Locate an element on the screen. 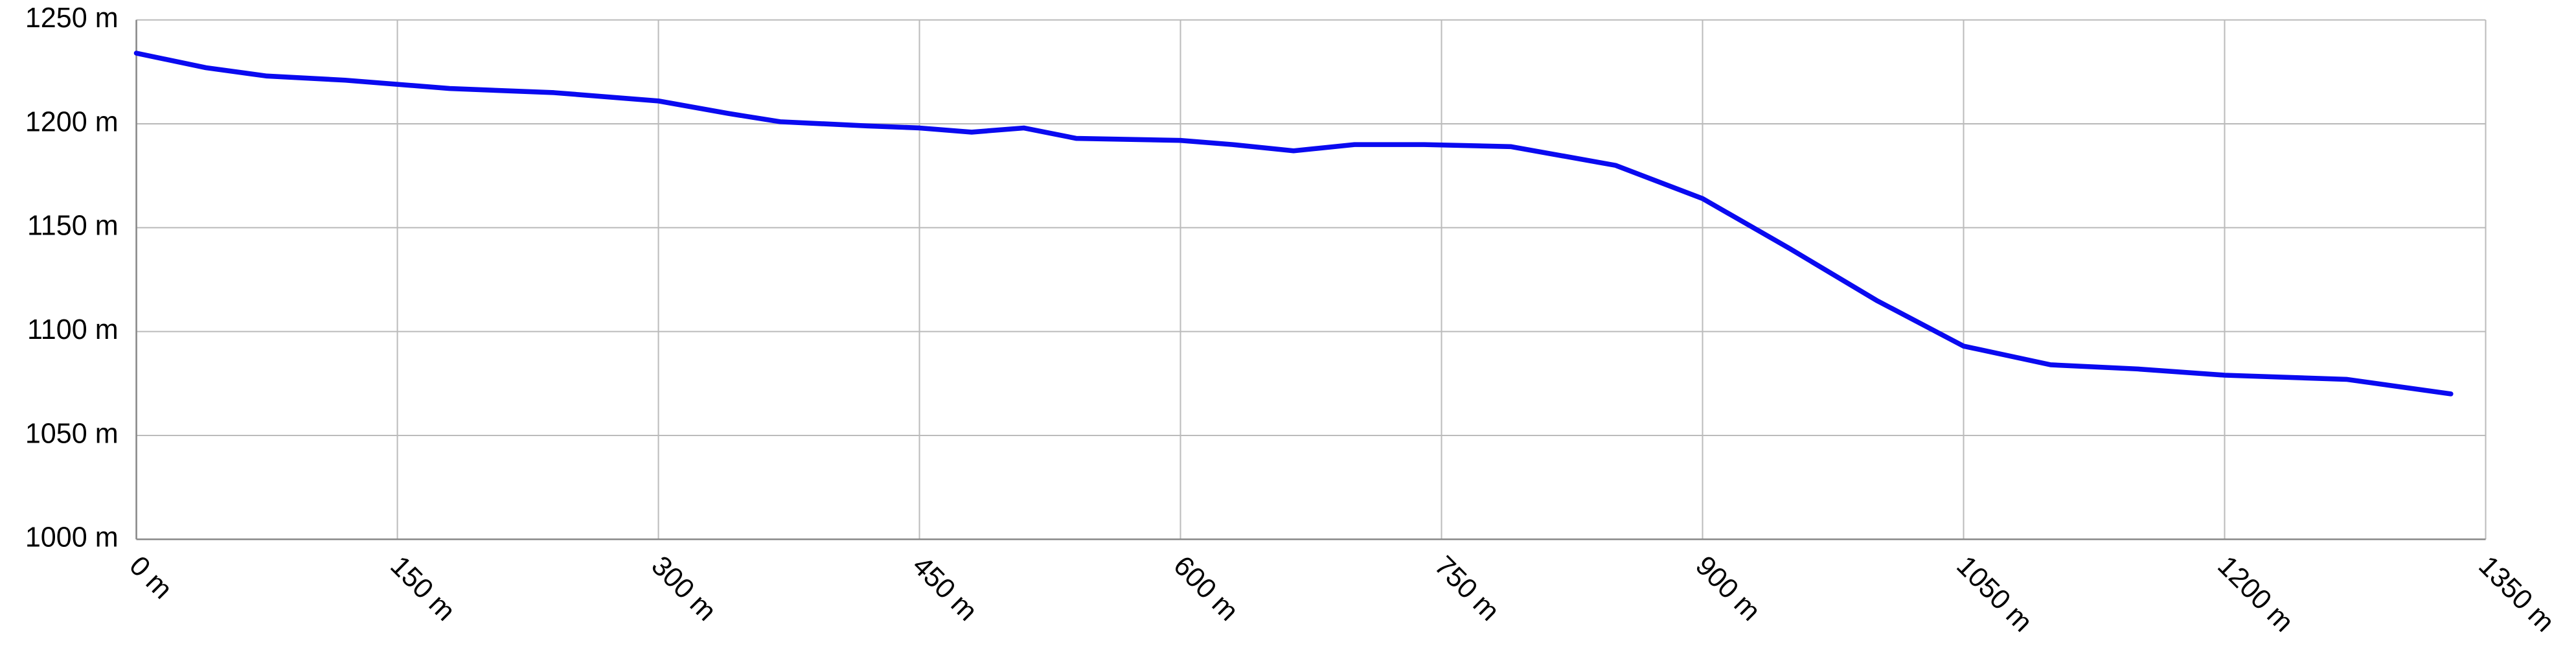 The width and height of the screenshot is (2576, 648). y-tick-label: 1250 m is located at coordinates (72, 18).